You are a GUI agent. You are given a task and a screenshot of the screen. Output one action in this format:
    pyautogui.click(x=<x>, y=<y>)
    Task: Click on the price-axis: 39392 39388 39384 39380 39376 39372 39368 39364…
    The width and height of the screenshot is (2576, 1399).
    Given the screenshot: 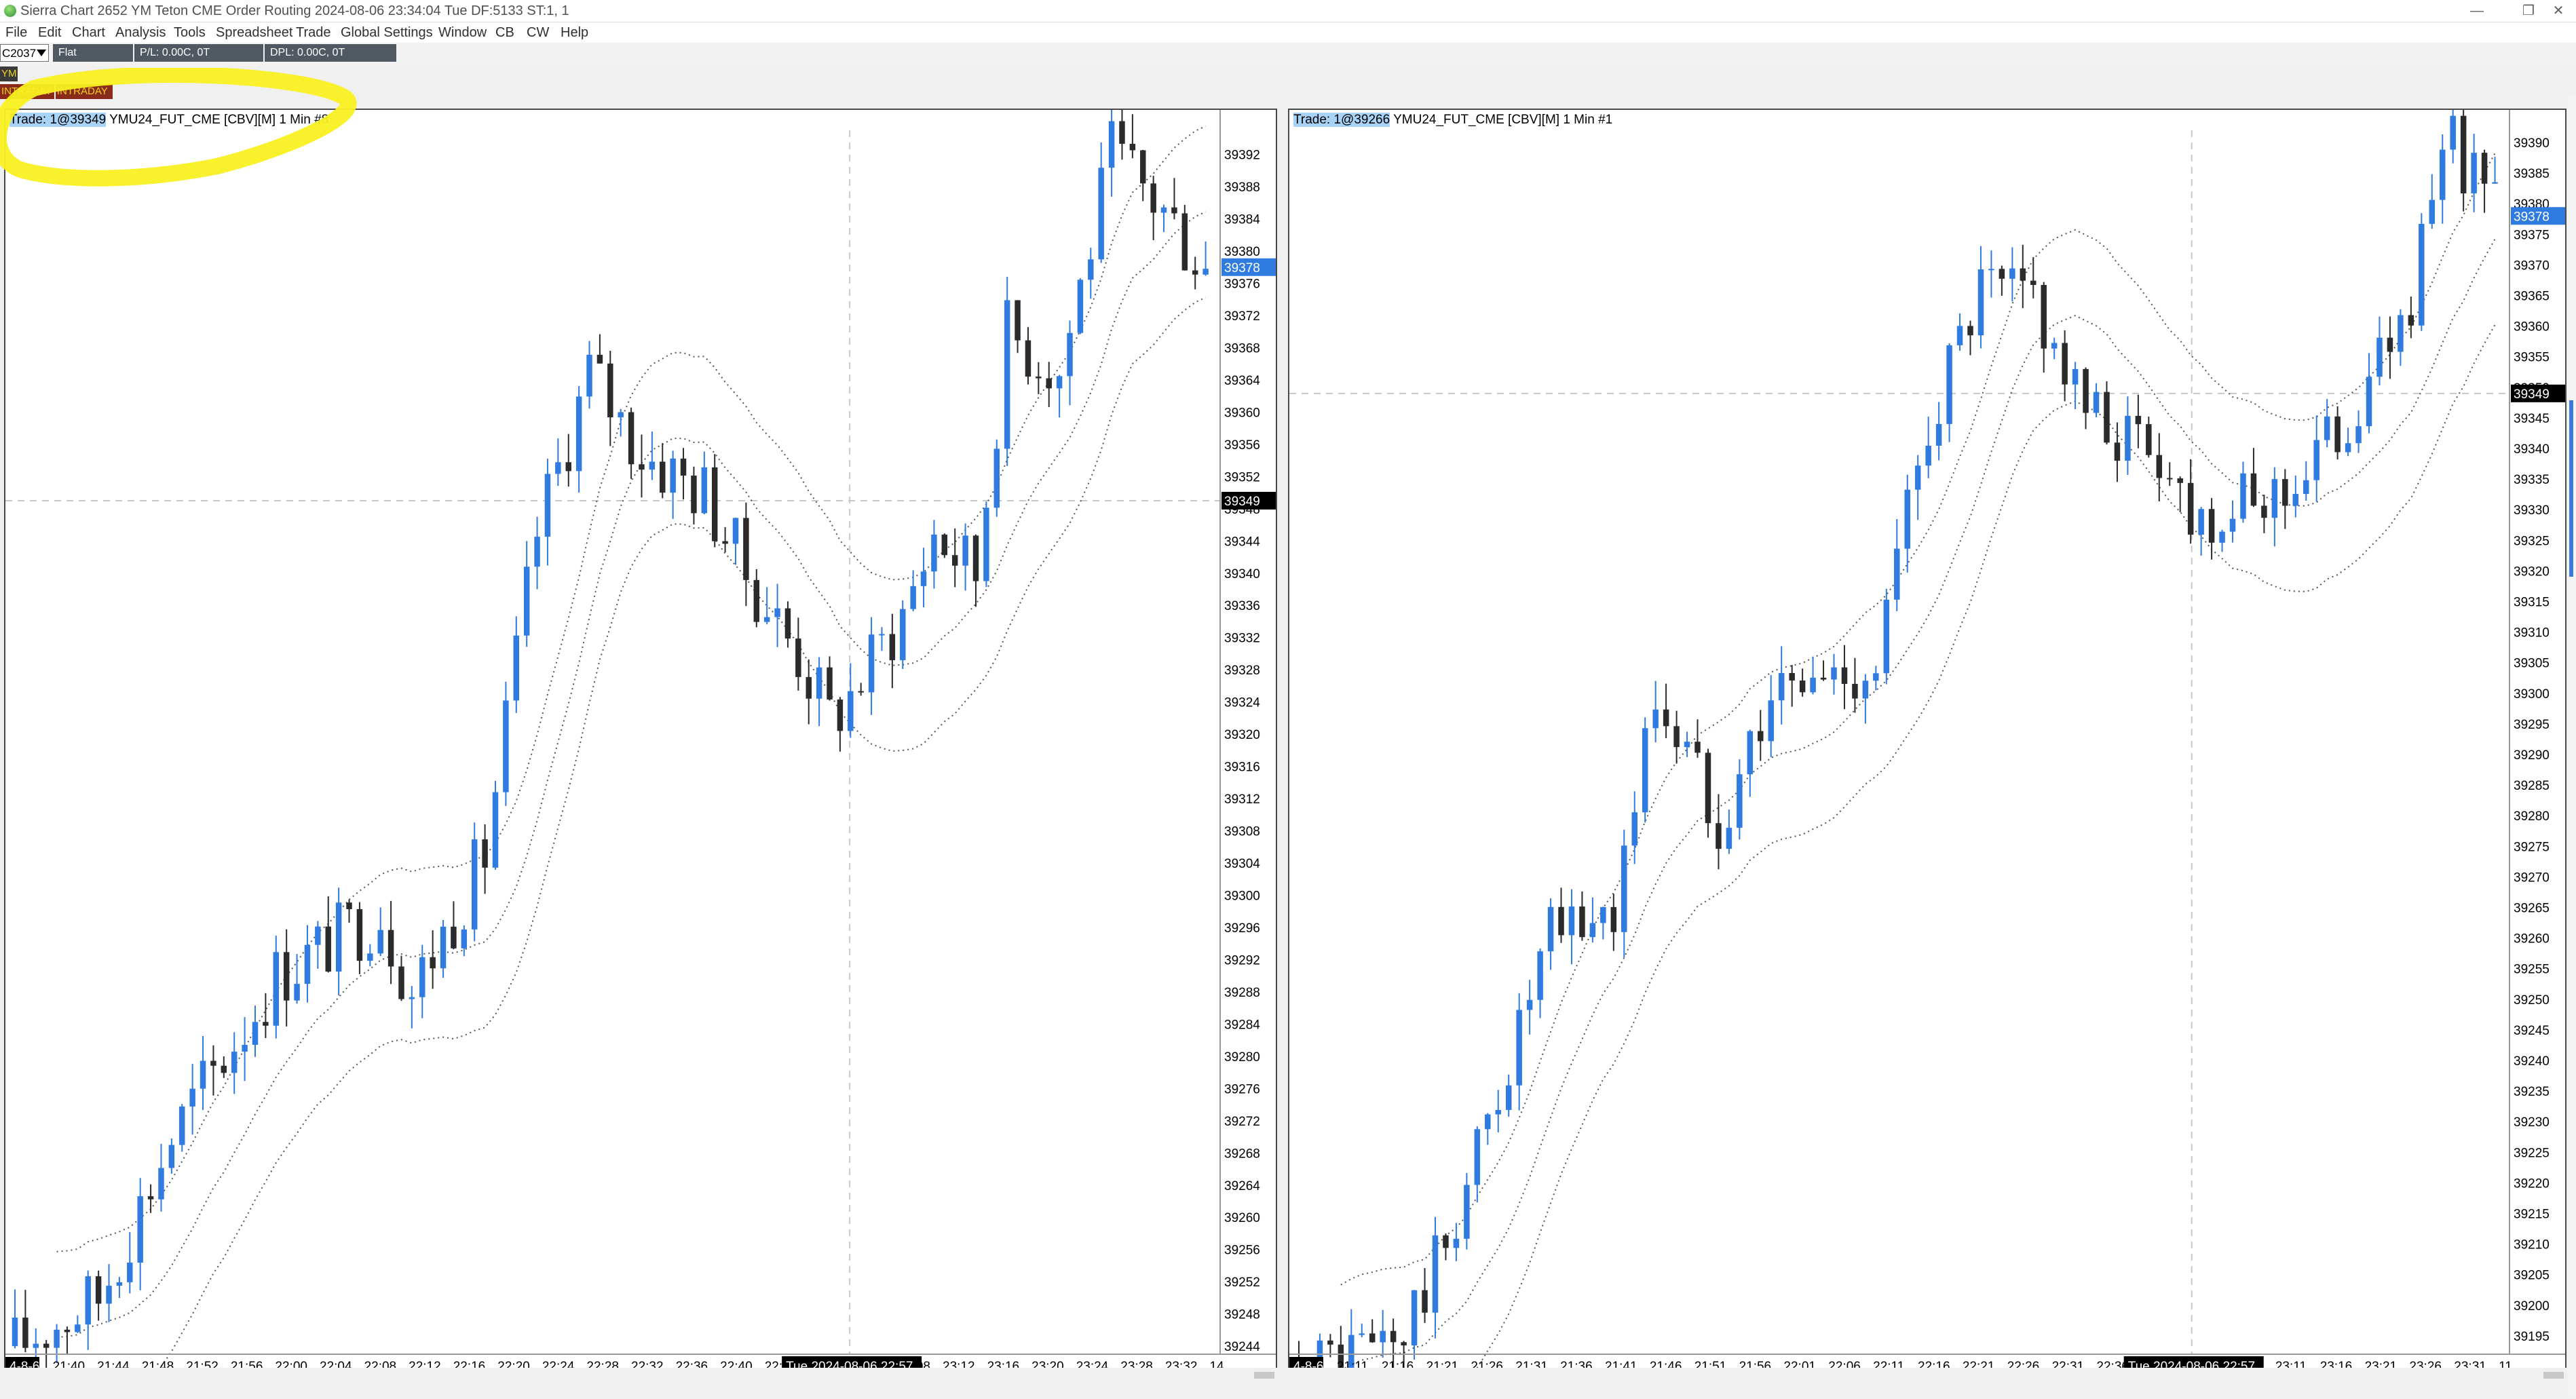 What is the action you would take?
    pyautogui.click(x=1247, y=732)
    